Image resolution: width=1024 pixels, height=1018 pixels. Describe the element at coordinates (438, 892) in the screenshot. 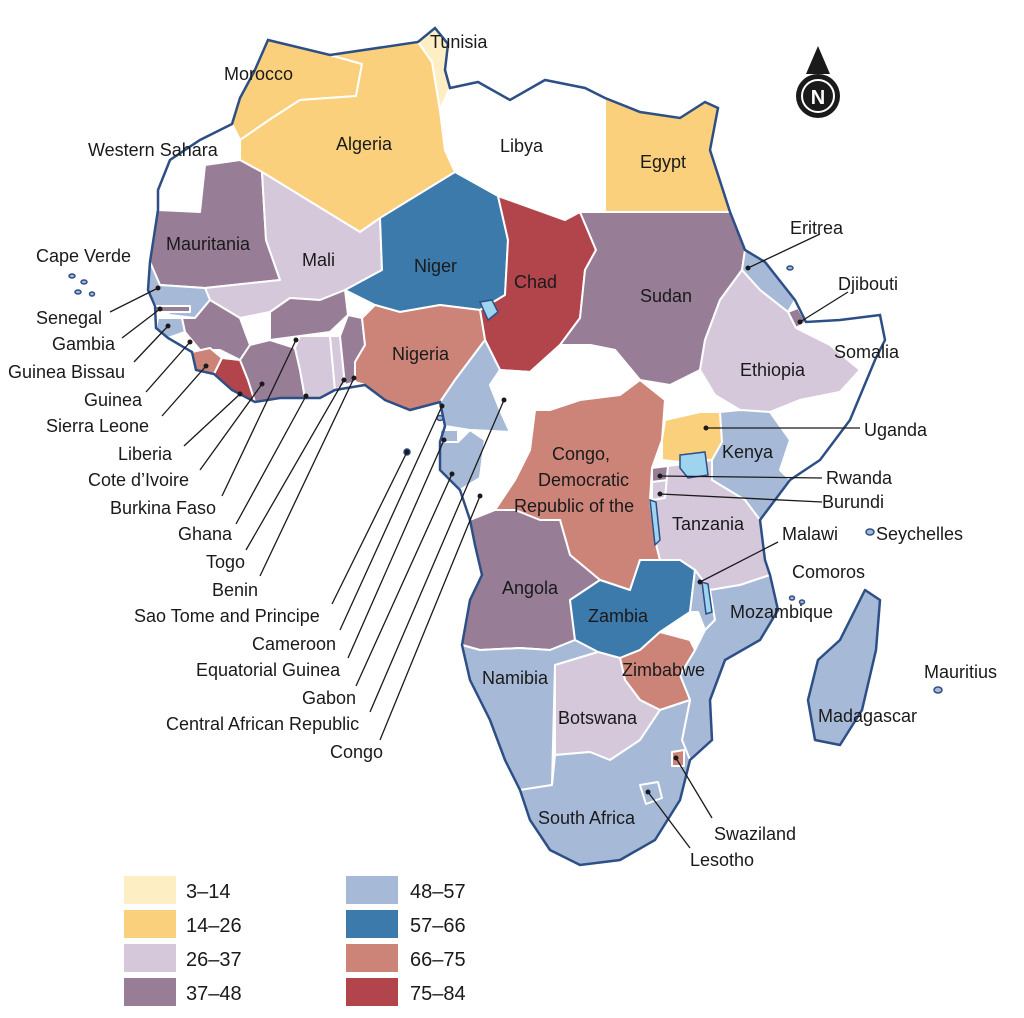

I see `legend-label-4: 48–57` at that location.